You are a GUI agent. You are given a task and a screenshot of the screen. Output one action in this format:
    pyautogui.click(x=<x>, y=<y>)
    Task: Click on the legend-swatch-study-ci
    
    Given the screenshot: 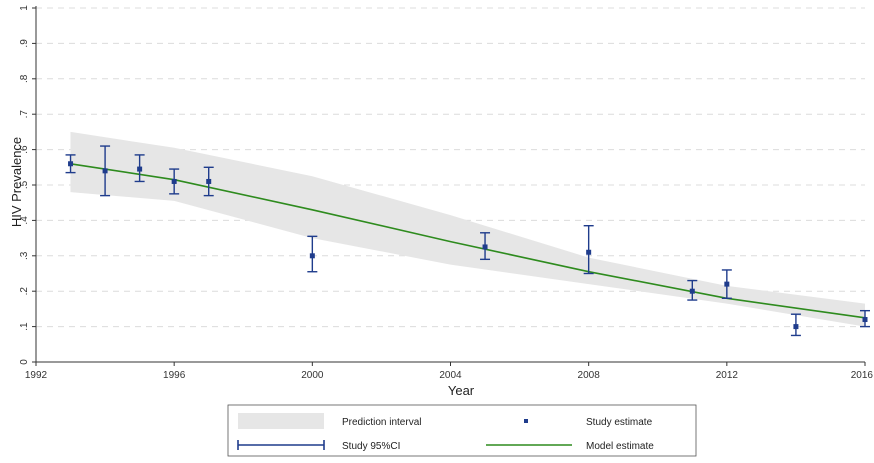 What is the action you would take?
    pyautogui.click(x=281, y=445)
    